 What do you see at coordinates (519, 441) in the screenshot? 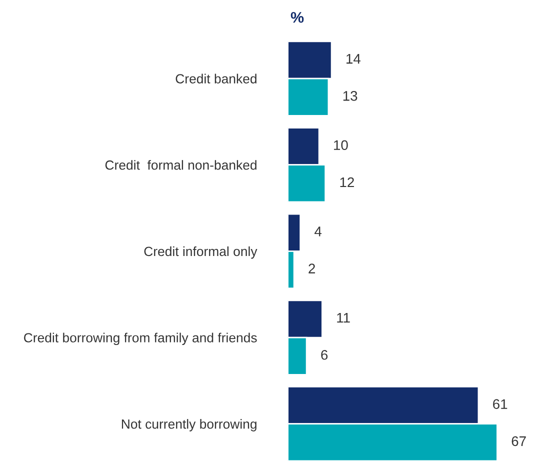
I see `data-label: 67` at bounding box center [519, 441].